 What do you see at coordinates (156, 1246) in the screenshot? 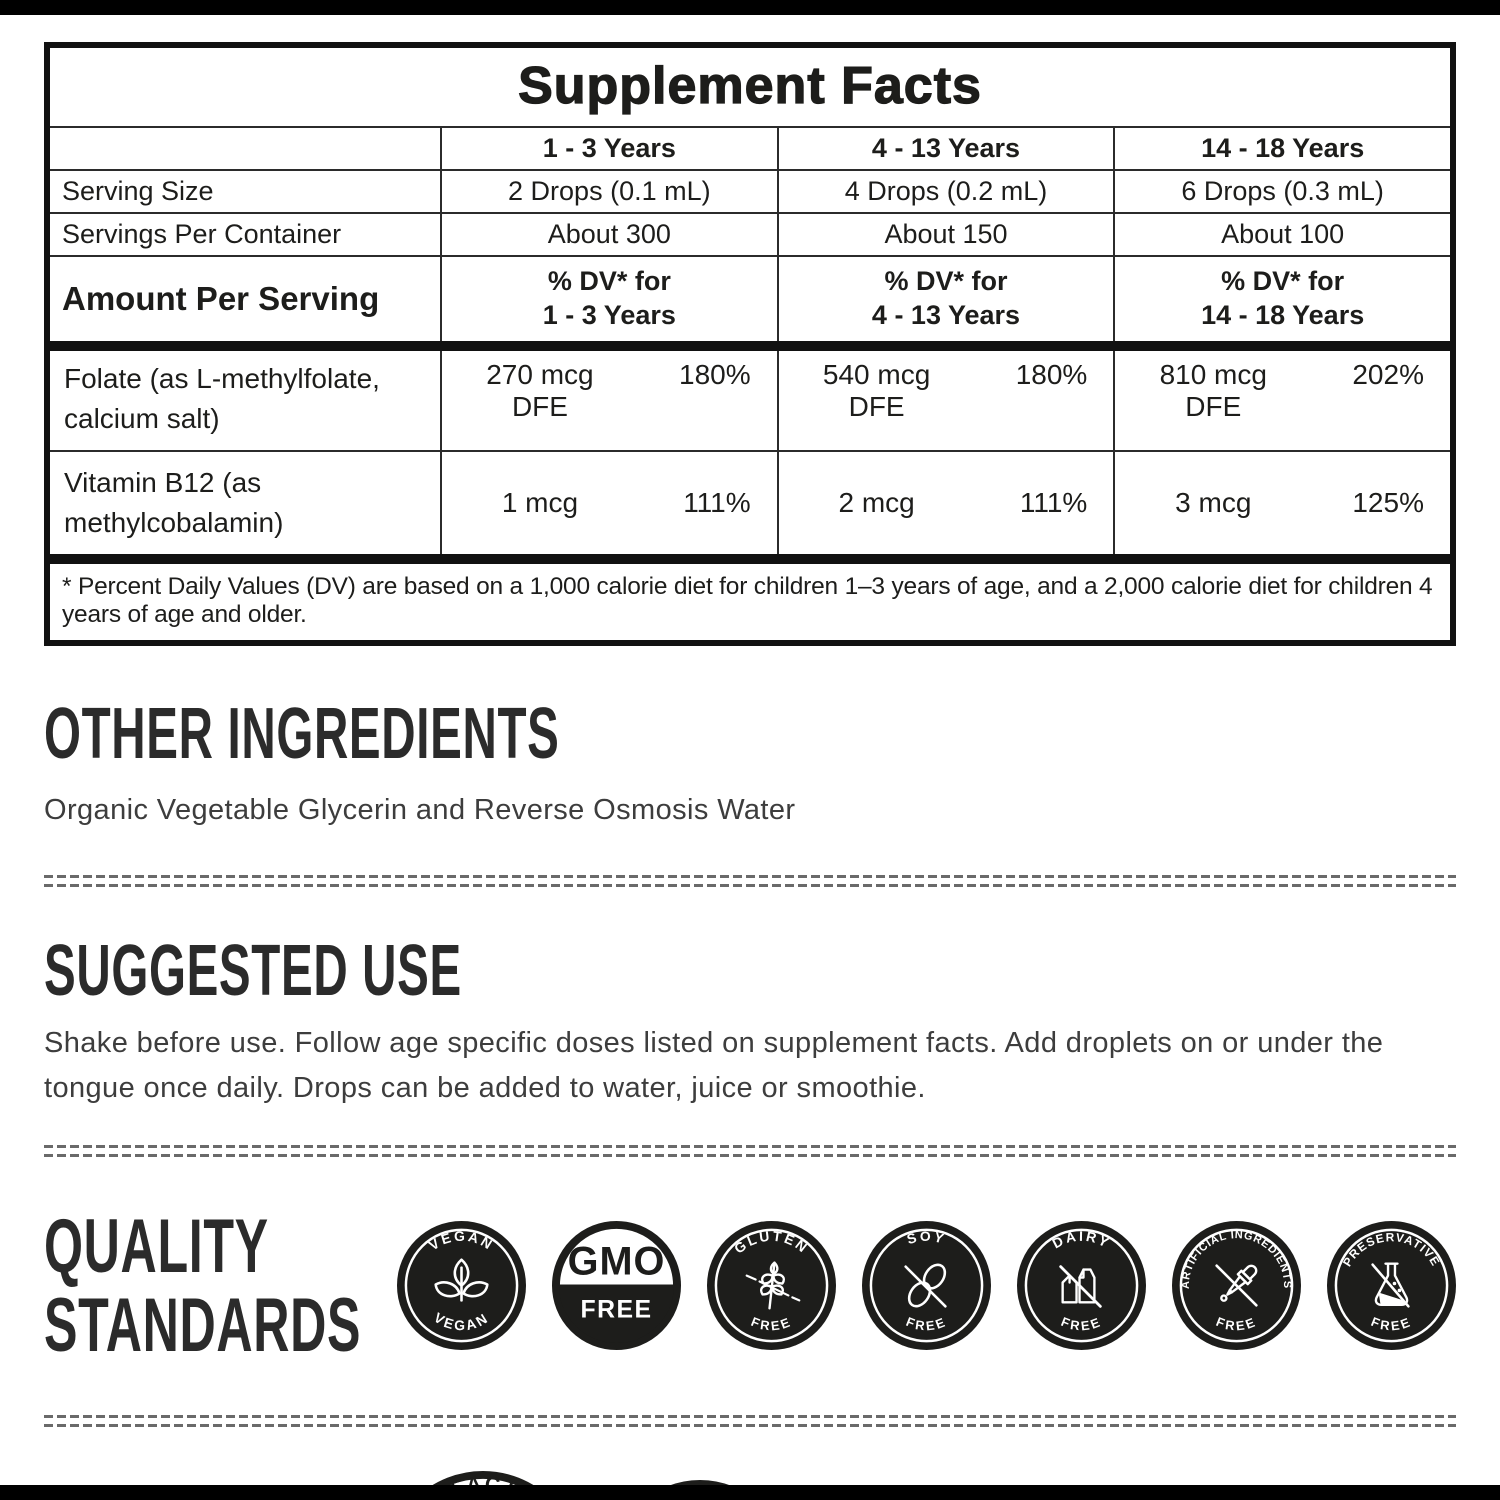
I see `heading-line: QUALITY` at bounding box center [156, 1246].